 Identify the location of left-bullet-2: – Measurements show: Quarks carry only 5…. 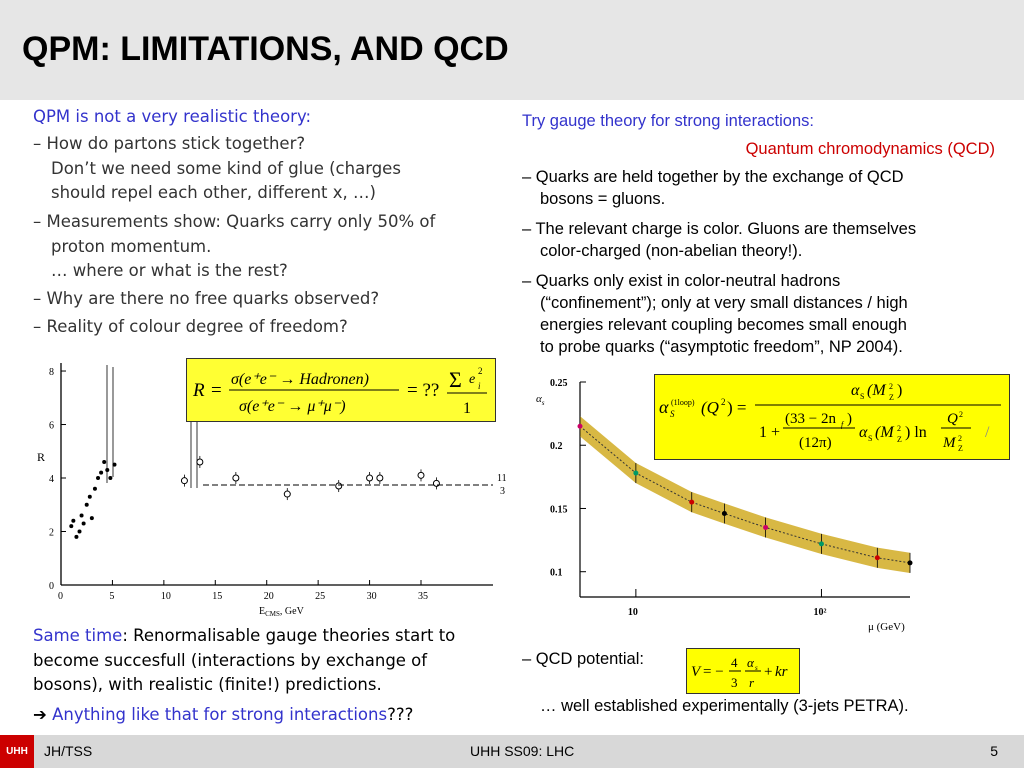
(234, 247).